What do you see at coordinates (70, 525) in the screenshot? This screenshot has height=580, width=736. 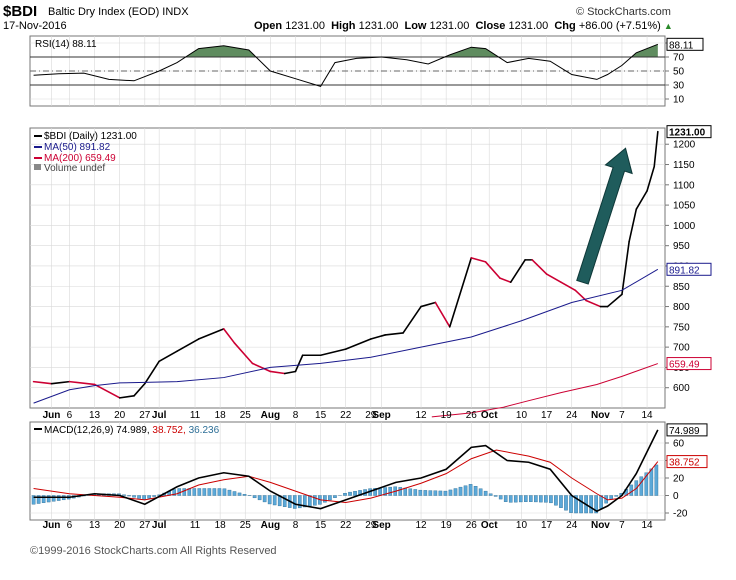 I see `macd-xaxis-label: 6` at bounding box center [70, 525].